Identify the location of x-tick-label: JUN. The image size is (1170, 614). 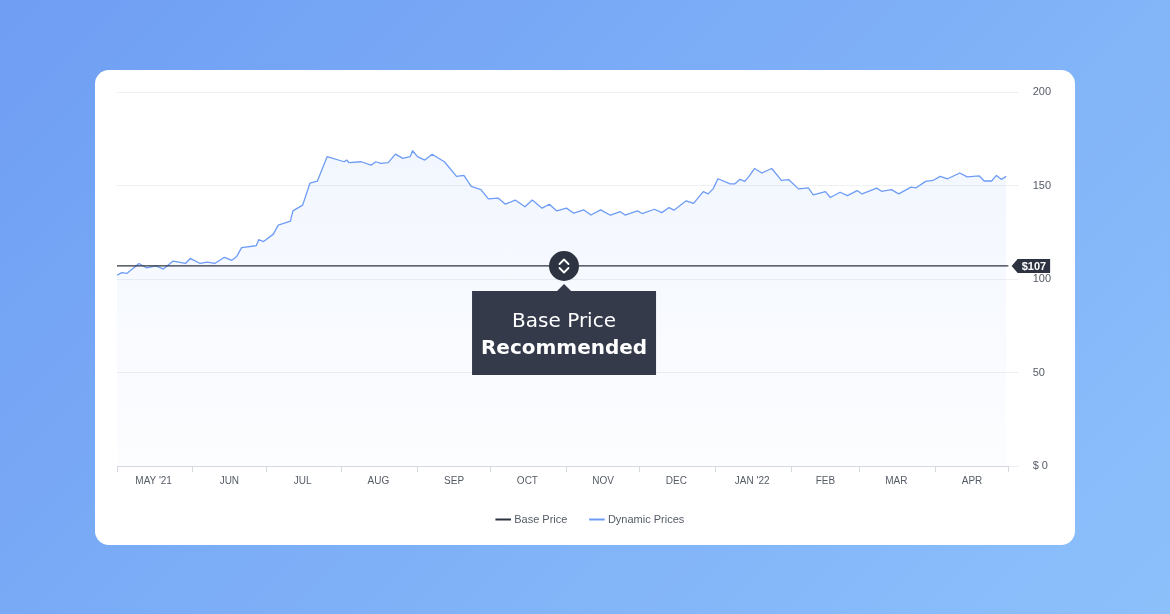
(229, 480).